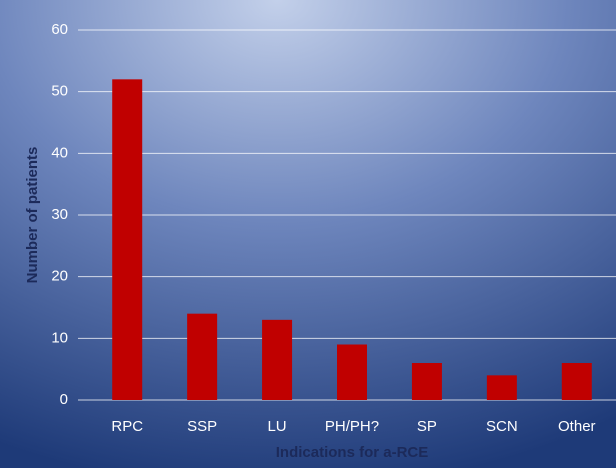 The height and width of the screenshot is (468, 616). What do you see at coordinates (59, 337) in the screenshot?
I see `y-tick-label: 10` at bounding box center [59, 337].